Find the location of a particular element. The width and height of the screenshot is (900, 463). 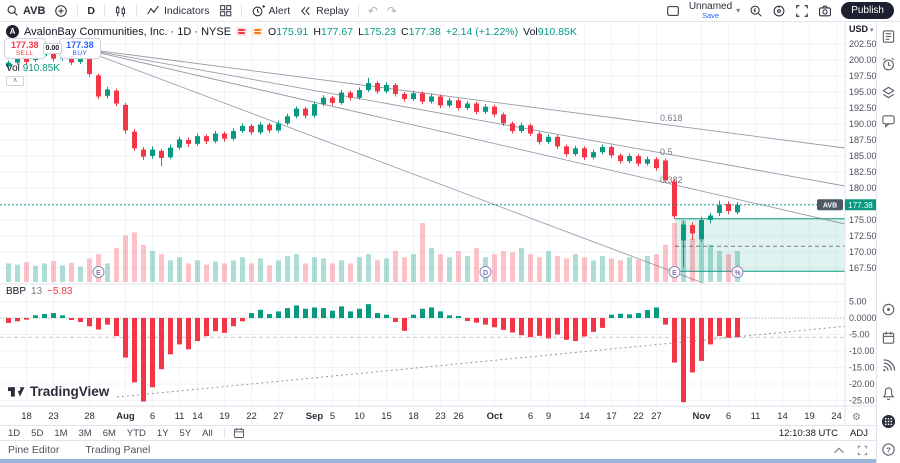

range-3m: 3M is located at coordinates (85, 433).